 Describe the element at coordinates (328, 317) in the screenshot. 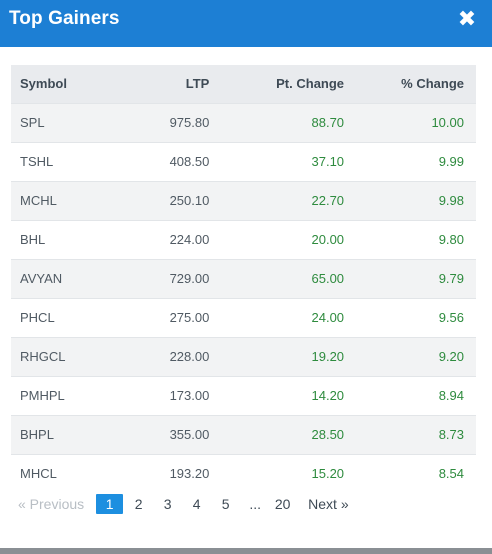

I see `cell-pt-change: 24.00` at that location.